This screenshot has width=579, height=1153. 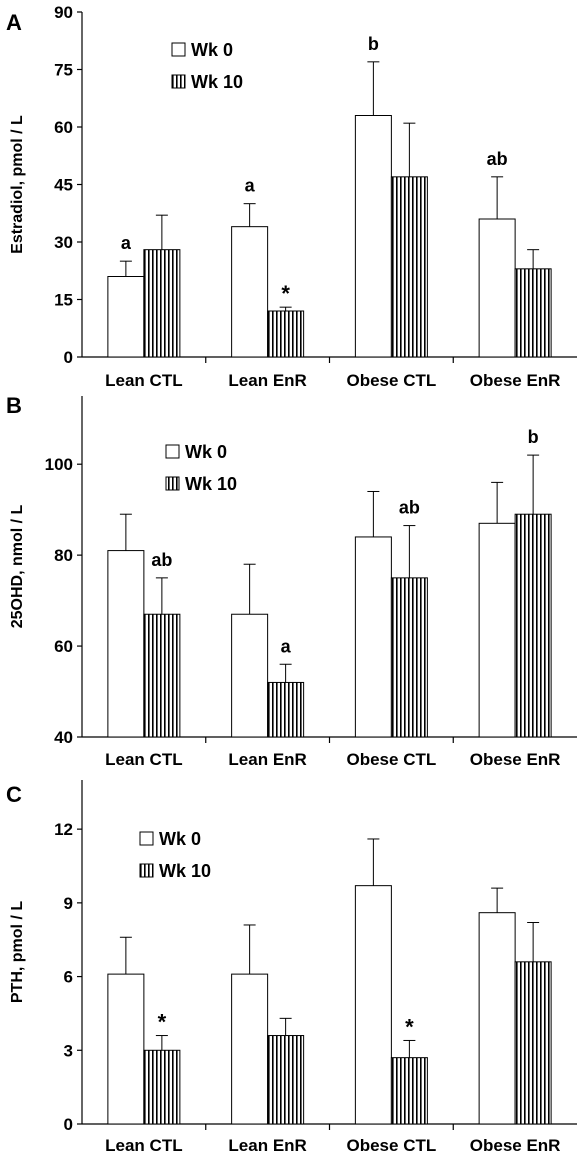 I want to click on y-tick-label: 15, so click(x=63, y=300).